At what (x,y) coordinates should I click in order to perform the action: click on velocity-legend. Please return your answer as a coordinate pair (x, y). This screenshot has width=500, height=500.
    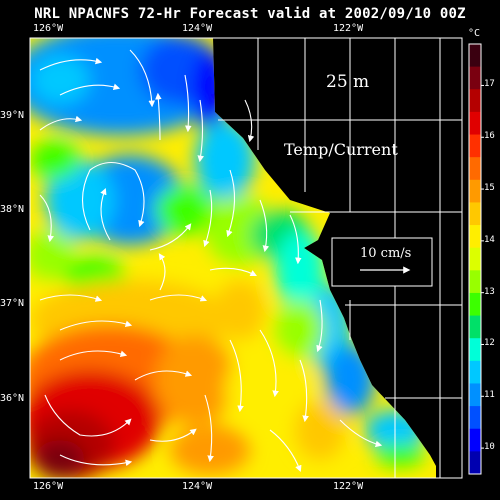
    Looking at the image, I should click on (382, 262).